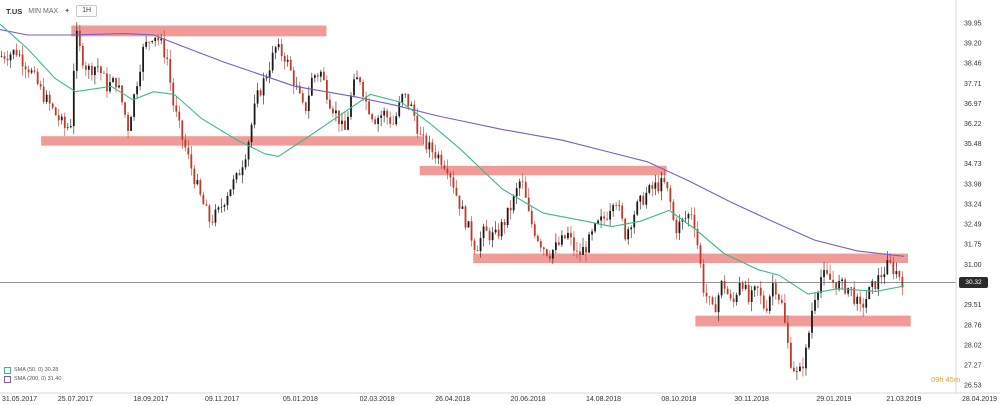 The image size is (1000, 405). Describe the element at coordinates (973, 225) in the screenshot. I see `y-tick-label: 32.49` at that location.